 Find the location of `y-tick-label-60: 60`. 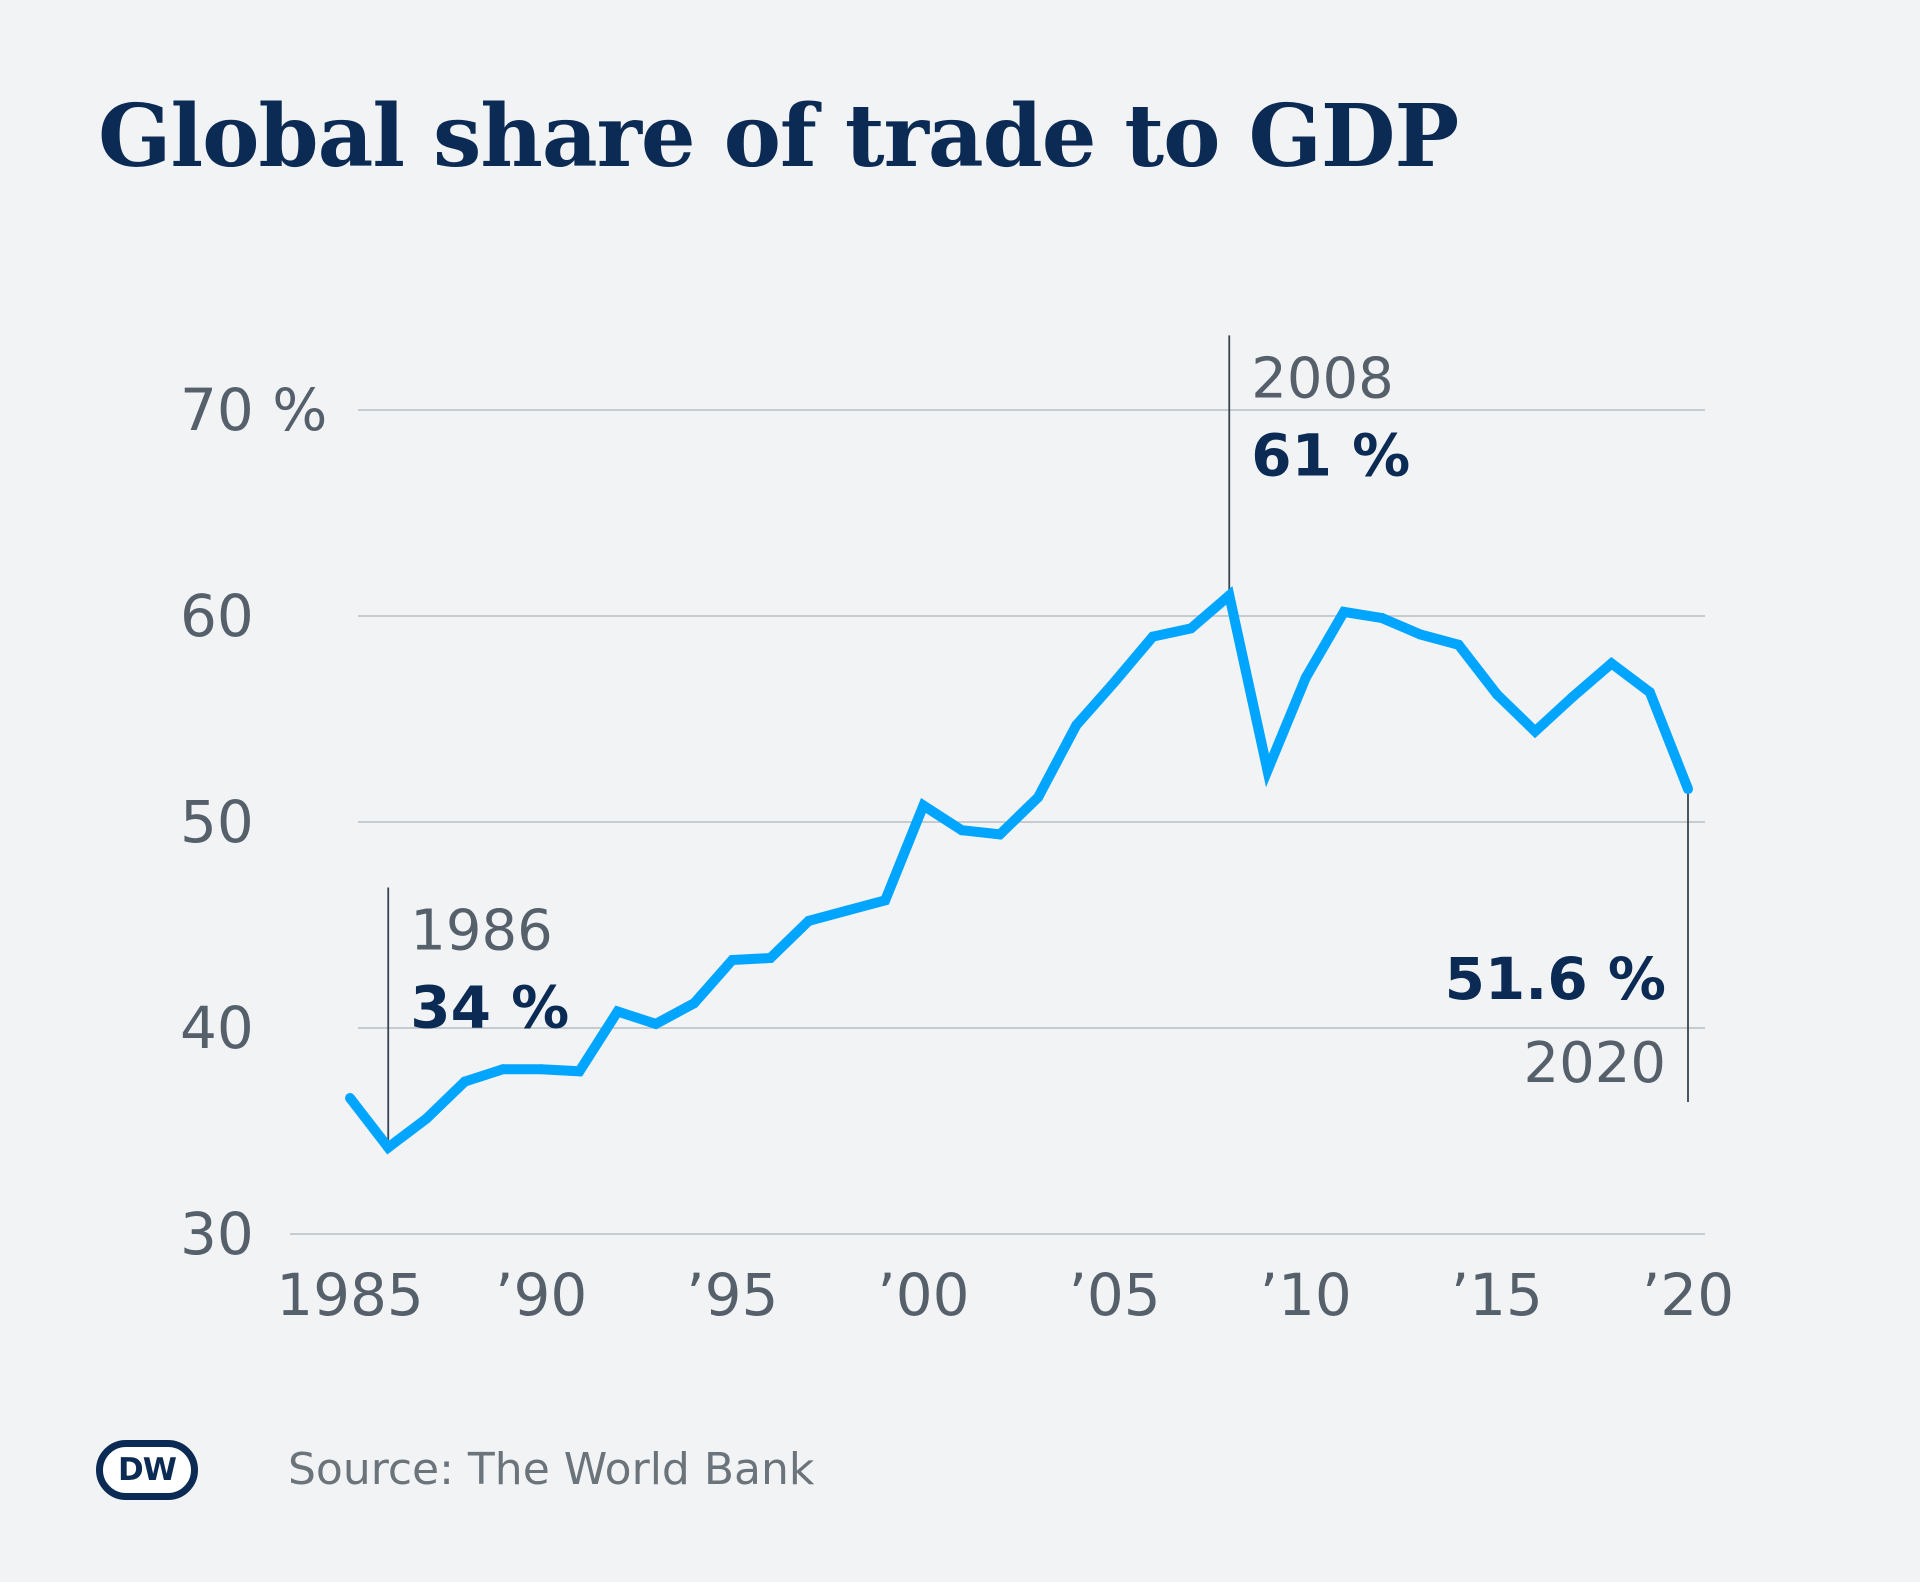

y-tick-label-60: 60 is located at coordinates (217, 616).